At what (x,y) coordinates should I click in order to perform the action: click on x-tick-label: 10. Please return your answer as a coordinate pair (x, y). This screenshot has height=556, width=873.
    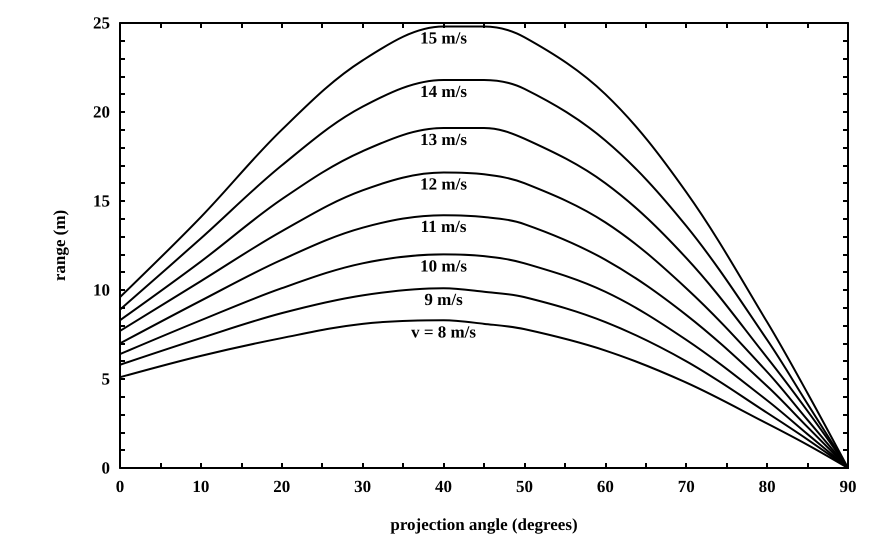
    Looking at the image, I should click on (201, 486).